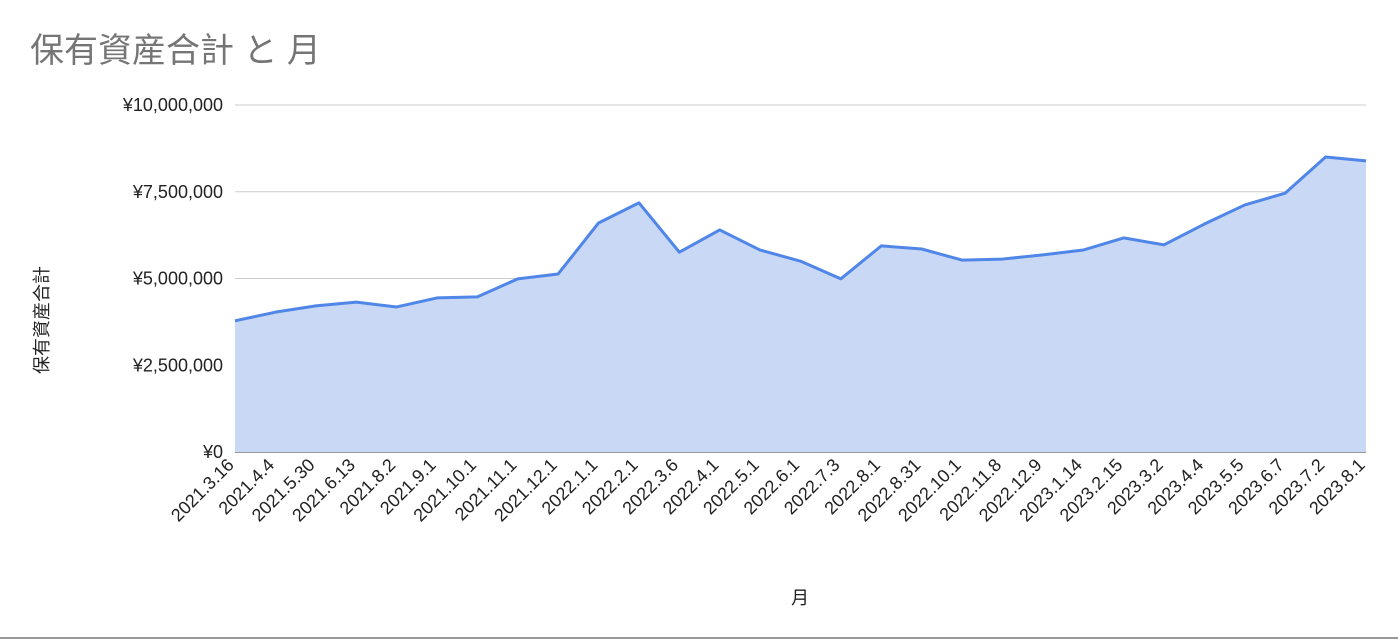  I want to click on y-tick-label: ¥0, so click(212, 452).